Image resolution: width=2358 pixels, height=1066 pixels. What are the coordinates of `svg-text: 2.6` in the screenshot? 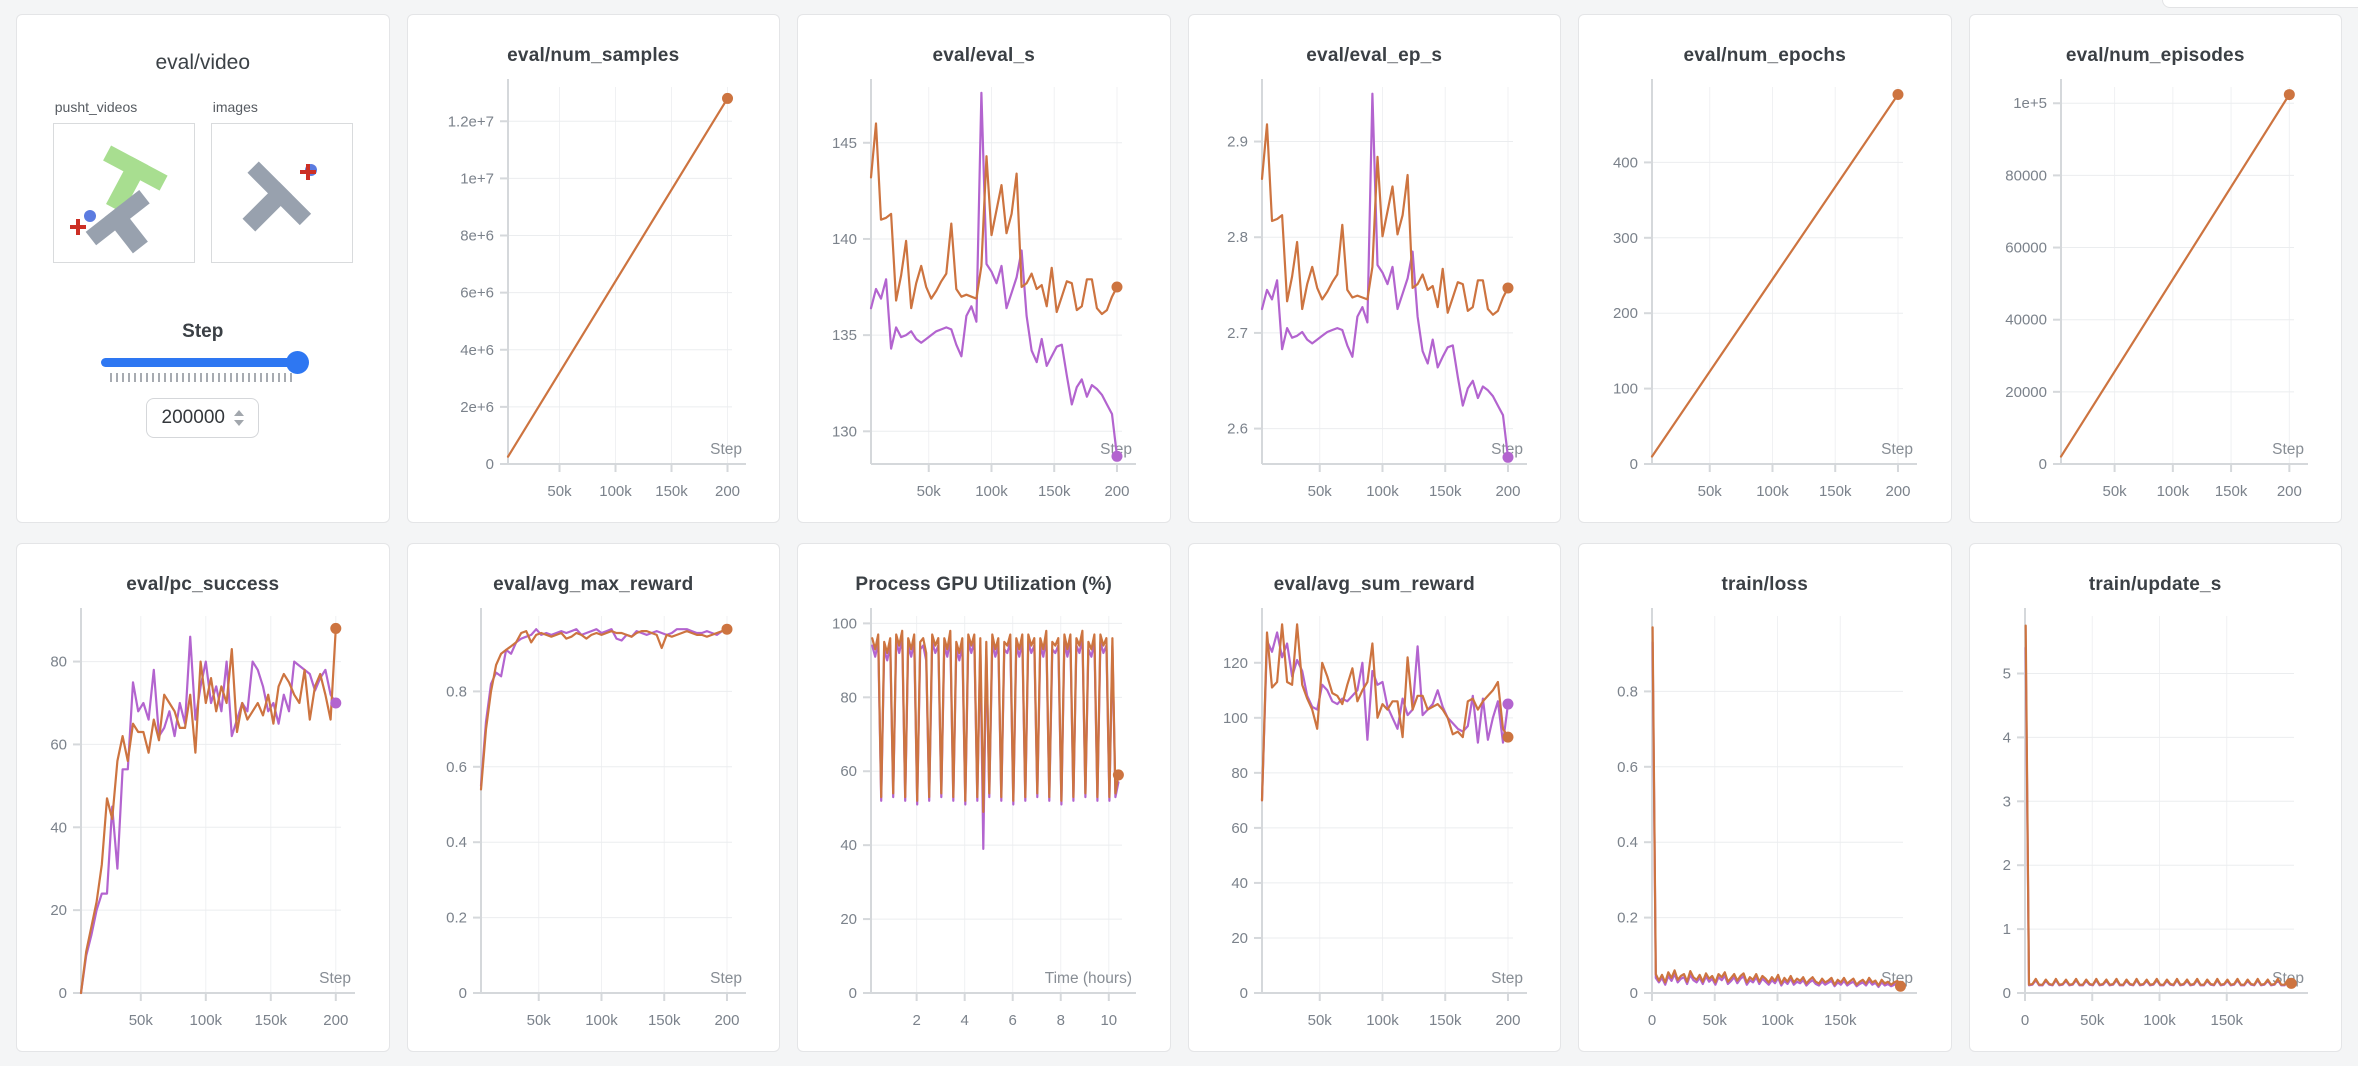 It's located at (1237, 429).